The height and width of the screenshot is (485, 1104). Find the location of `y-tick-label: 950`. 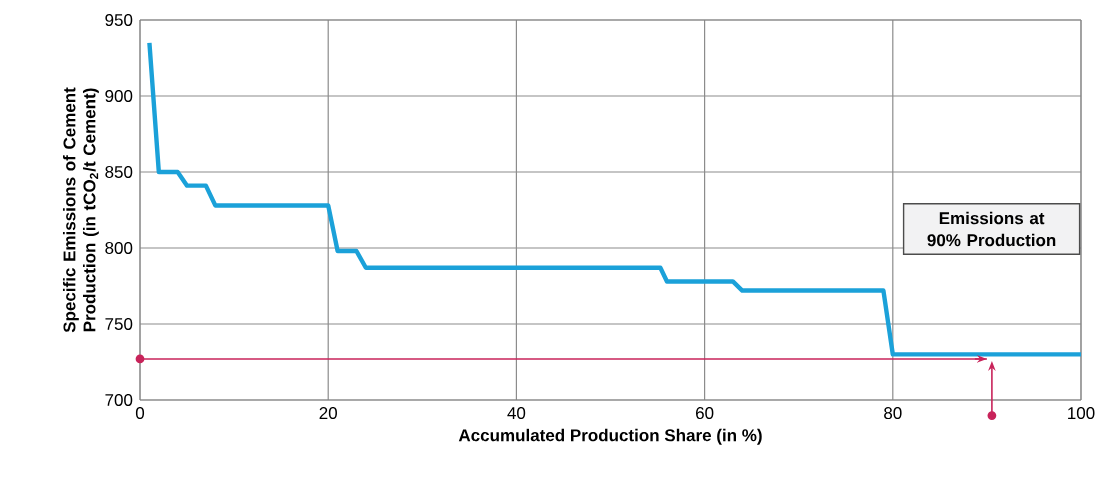

y-tick-label: 950 is located at coordinates (119, 19).